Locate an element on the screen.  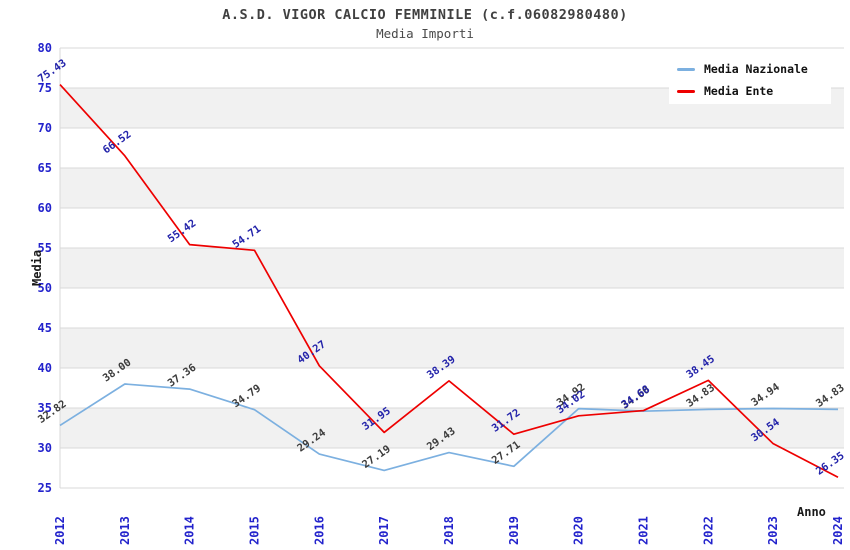
data-label: 34.94 is located at coordinates (765, 395).